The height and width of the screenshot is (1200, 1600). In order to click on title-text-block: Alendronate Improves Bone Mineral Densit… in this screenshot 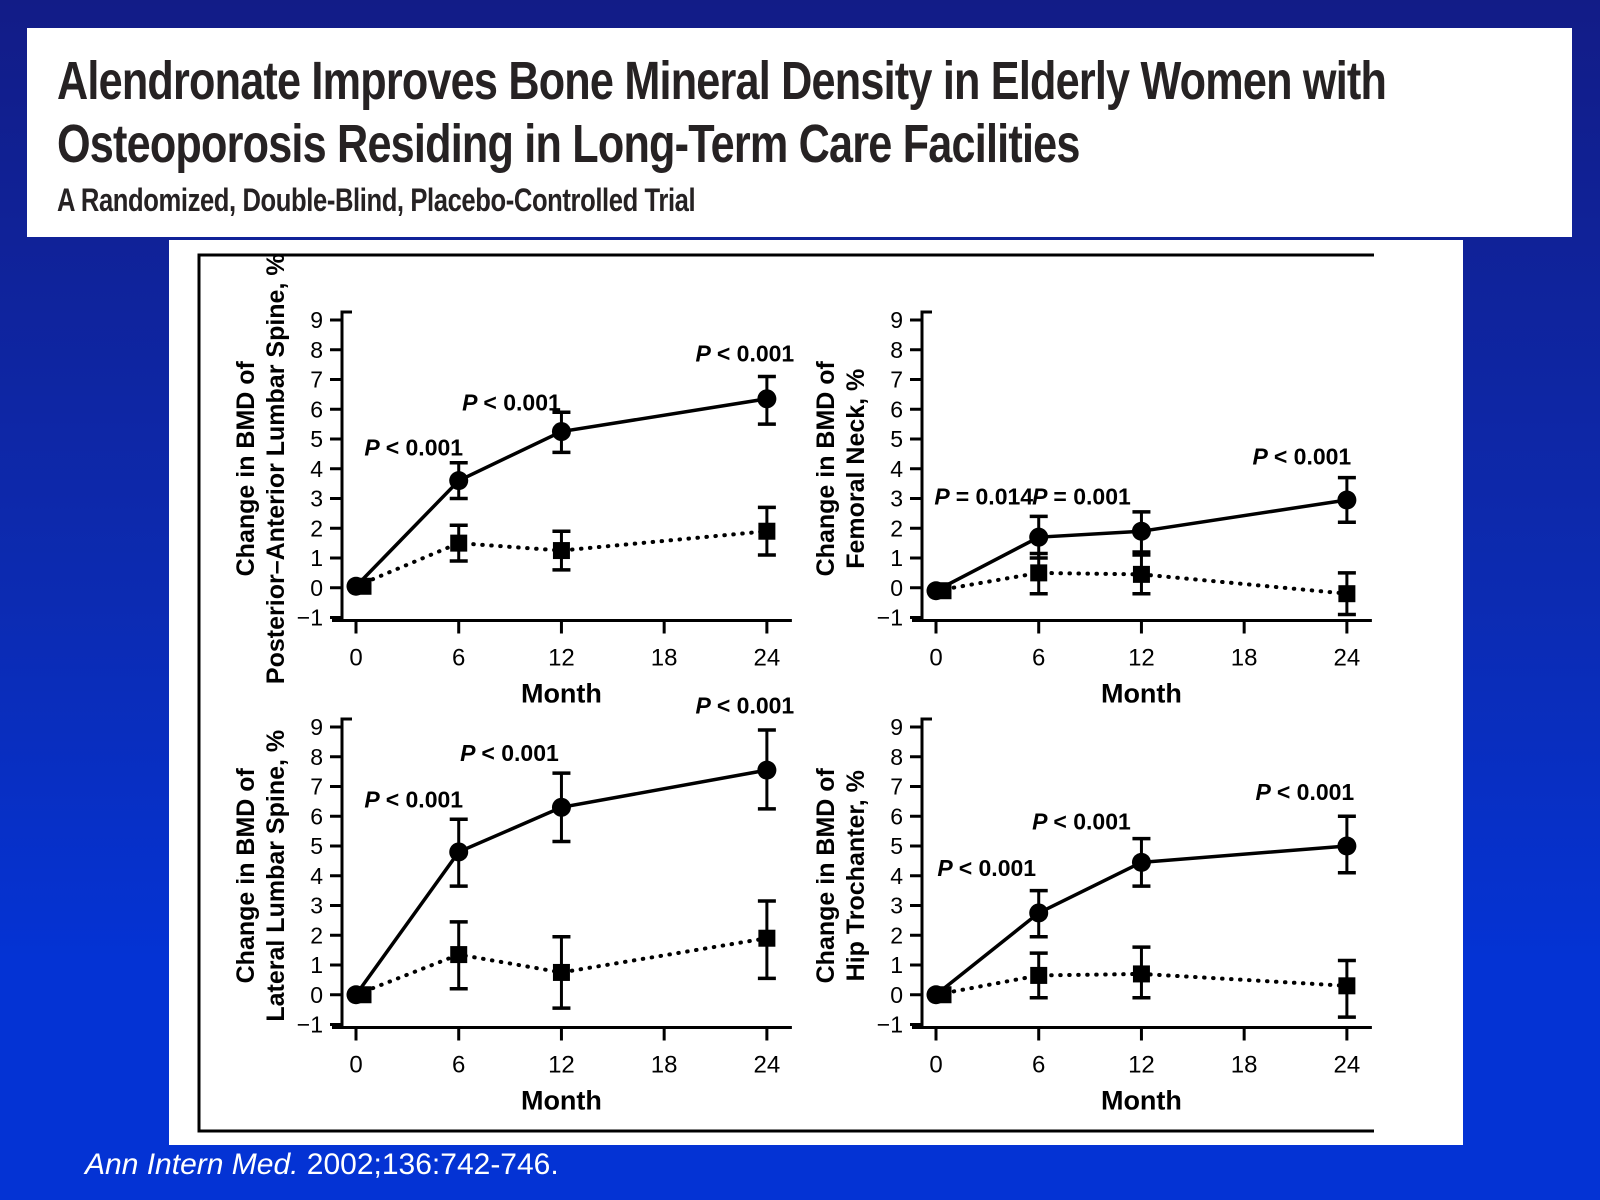, I will do `click(828, 134)`.